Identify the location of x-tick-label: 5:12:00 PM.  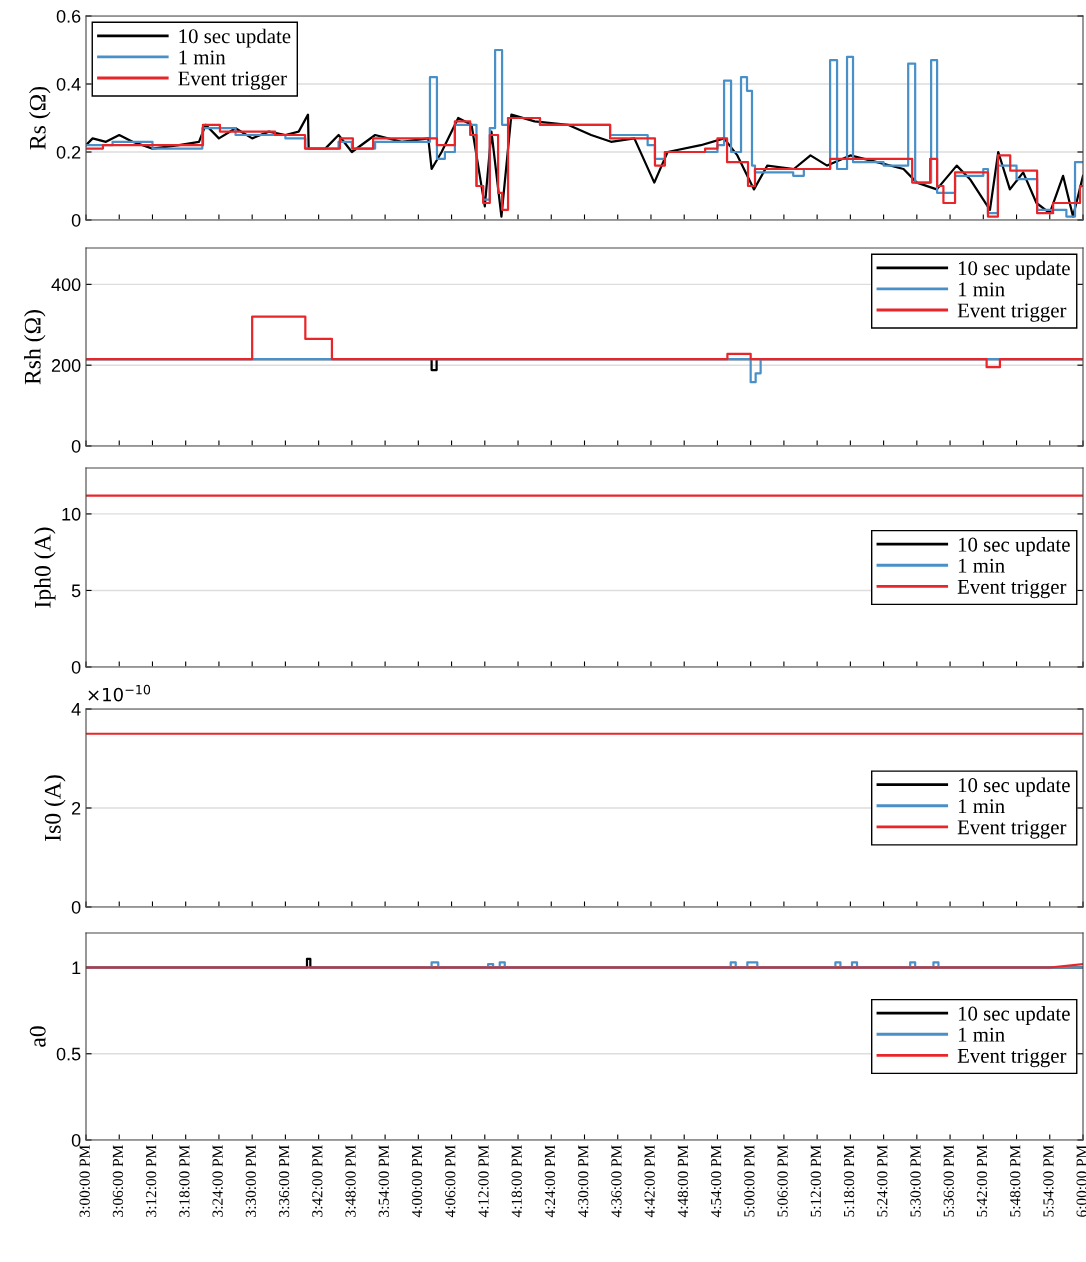
(816, 1181).